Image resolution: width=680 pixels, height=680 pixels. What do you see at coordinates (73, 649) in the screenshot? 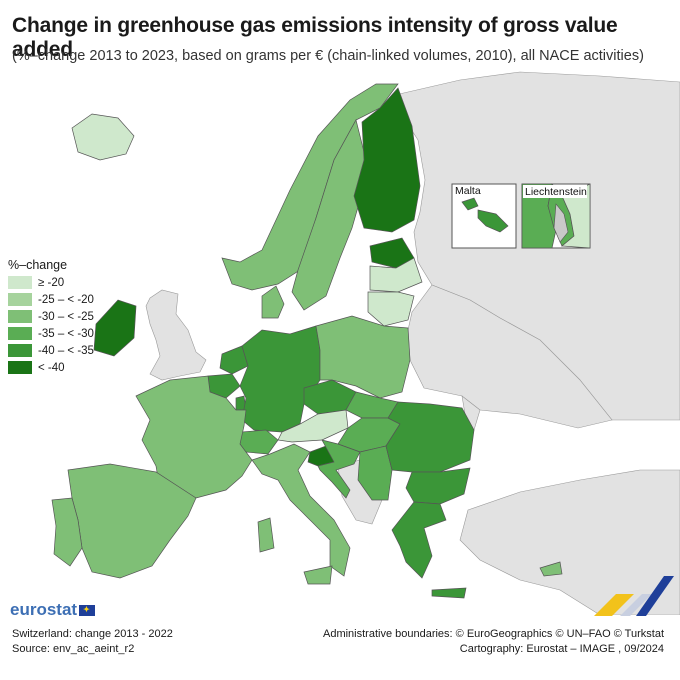
I see `footer-source: Source: env_ac_aeint_r2` at bounding box center [73, 649].